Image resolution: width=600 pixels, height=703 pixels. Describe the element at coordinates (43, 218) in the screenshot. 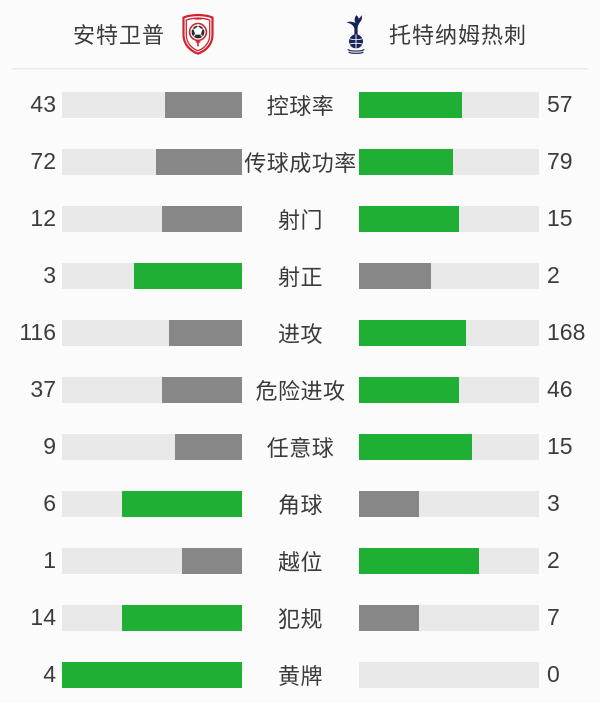

I see `home-value: 12` at that location.